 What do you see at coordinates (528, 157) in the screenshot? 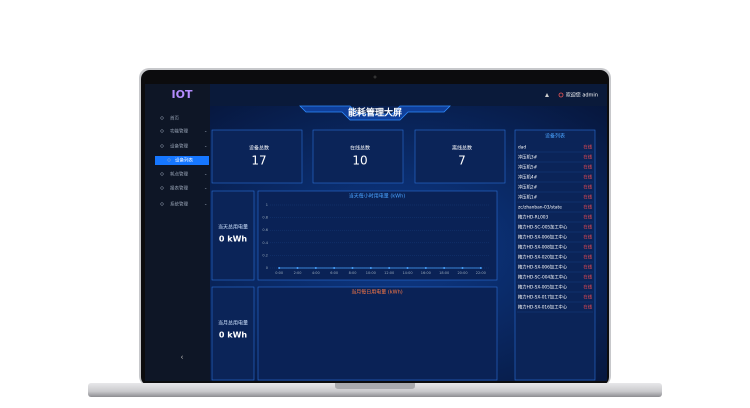
I see `device-name: 冲压机3#` at bounding box center [528, 157].